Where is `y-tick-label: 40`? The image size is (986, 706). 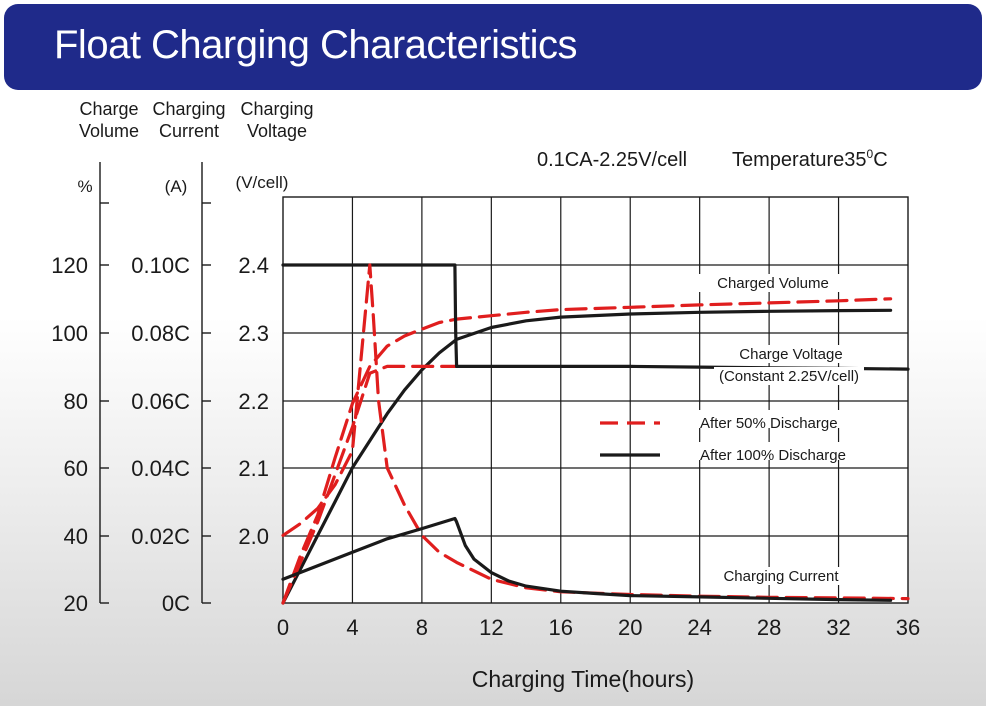
y-tick-label: 40 is located at coordinates (76, 536).